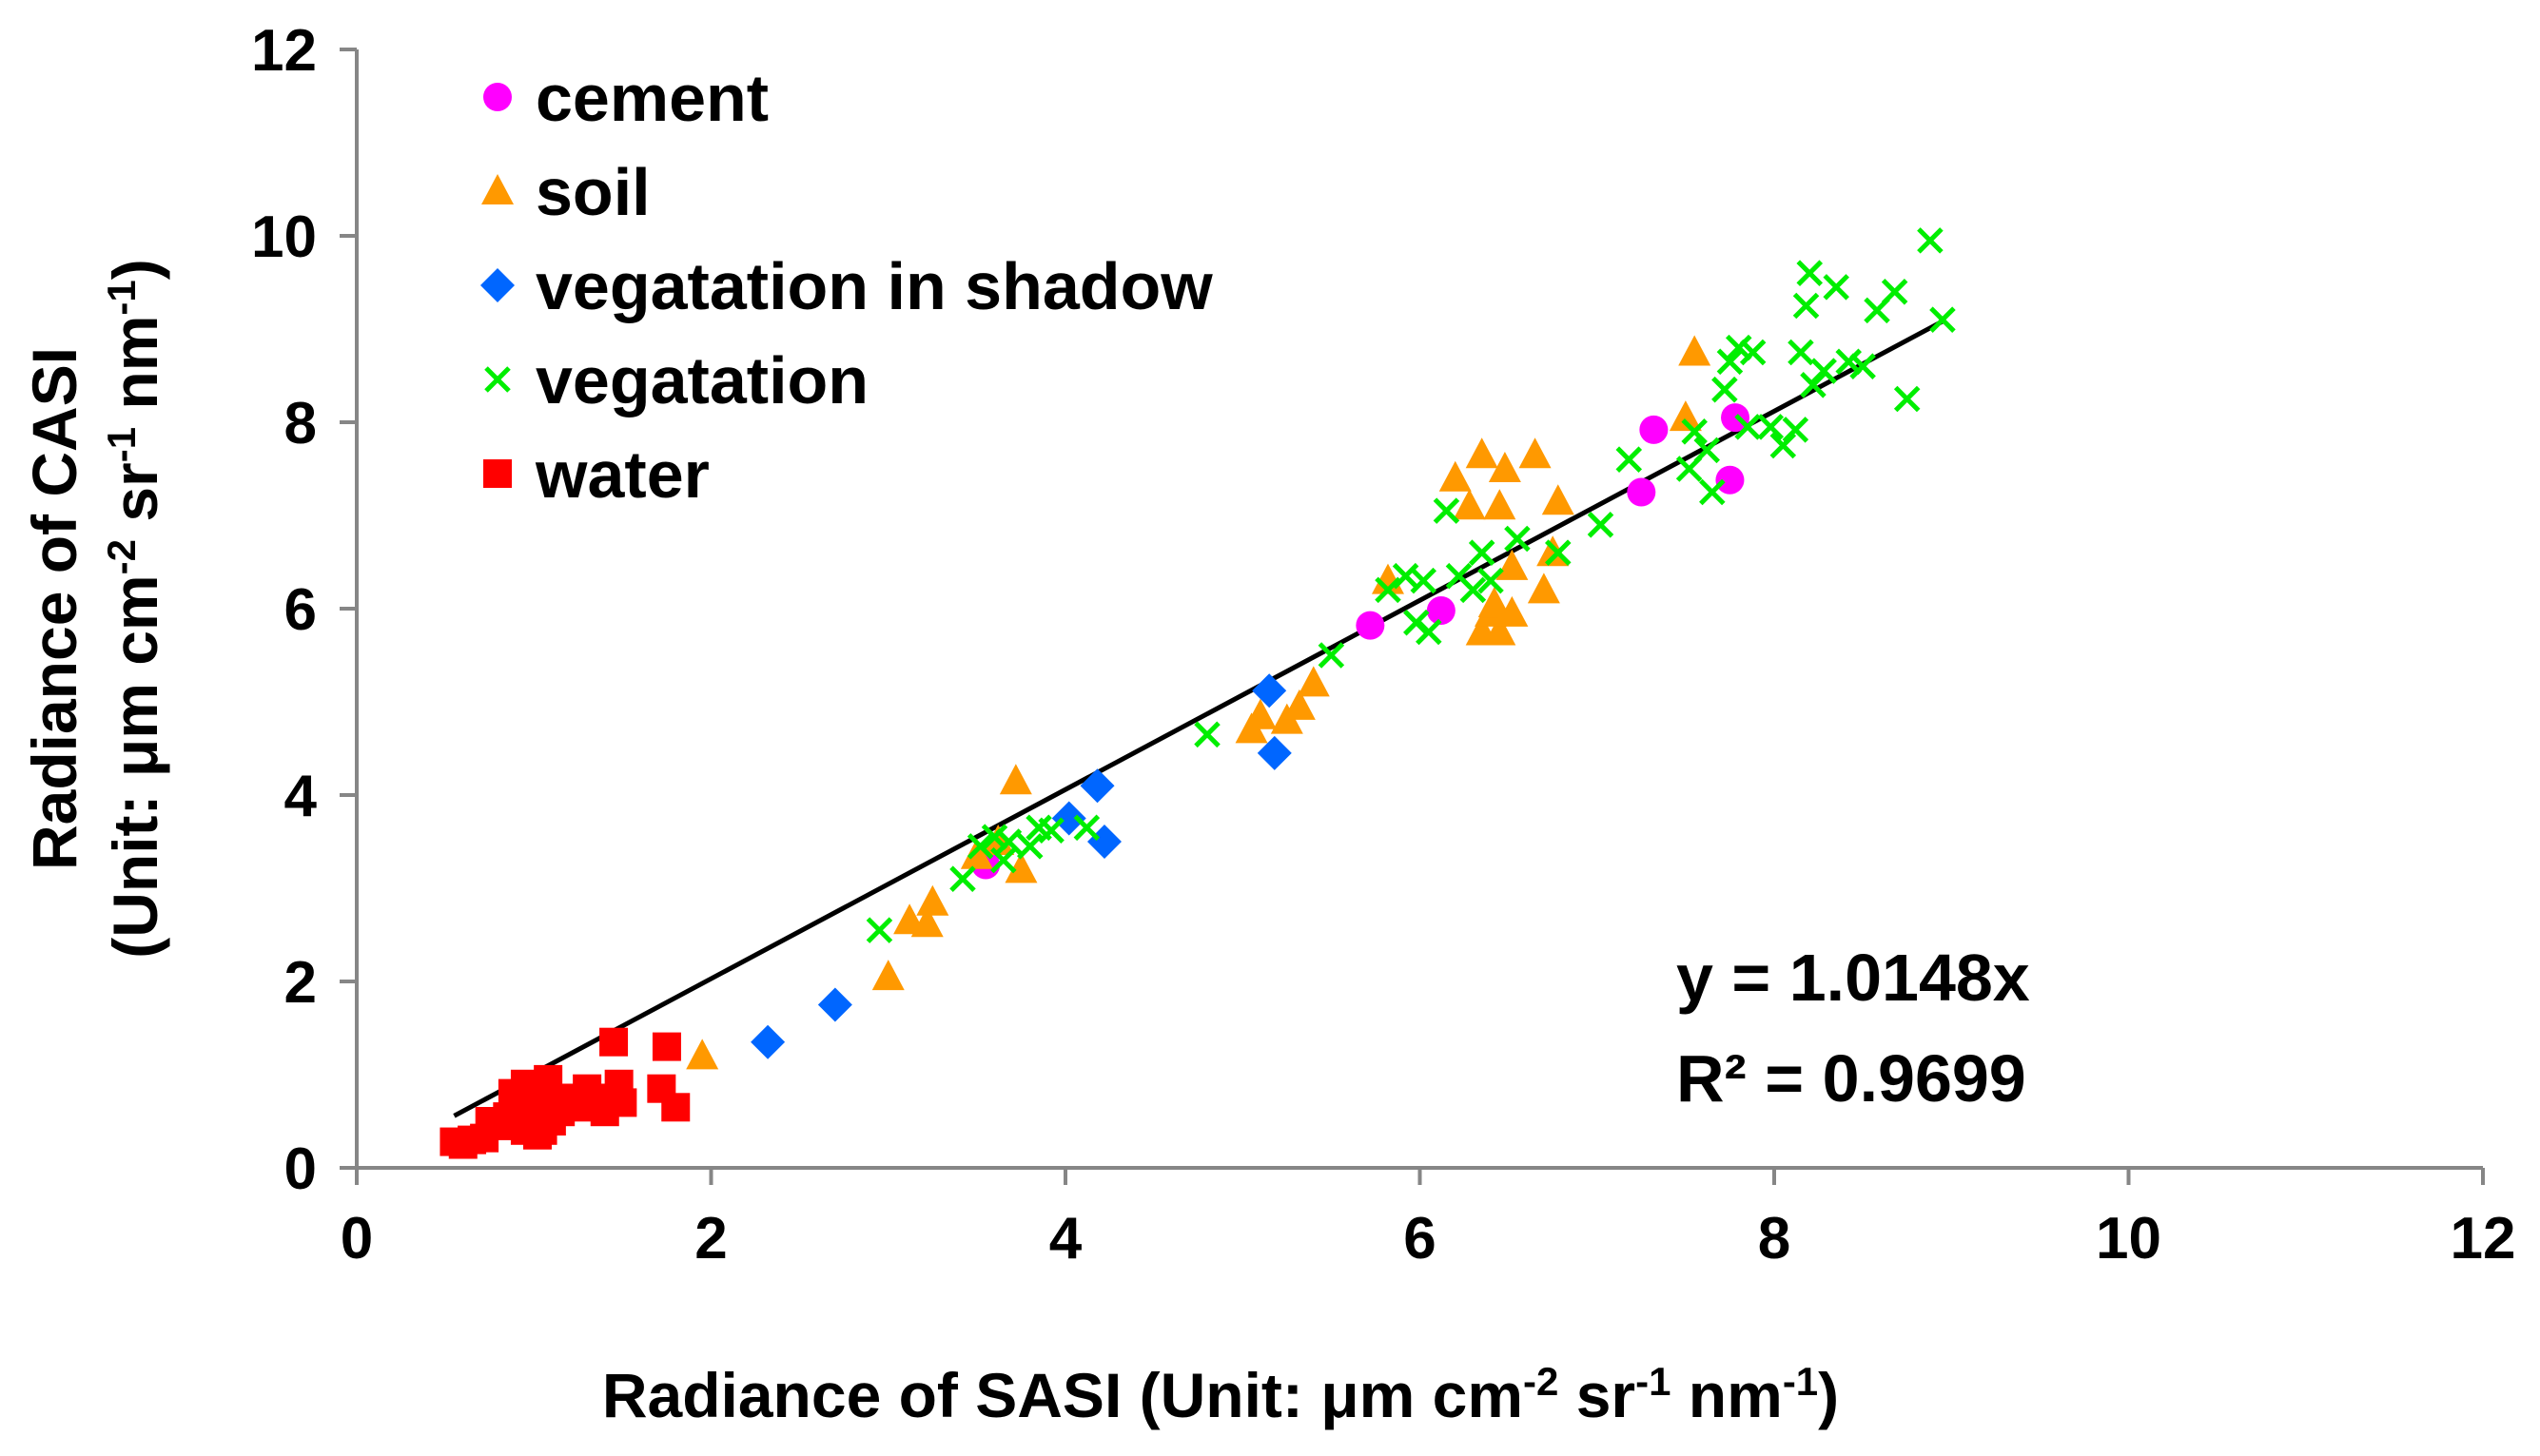 The width and height of the screenshot is (2540, 1456). What do you see at coordinates (565, 1093) in the screenshot?
I see `series-water` at bounding box center [565, 1093].